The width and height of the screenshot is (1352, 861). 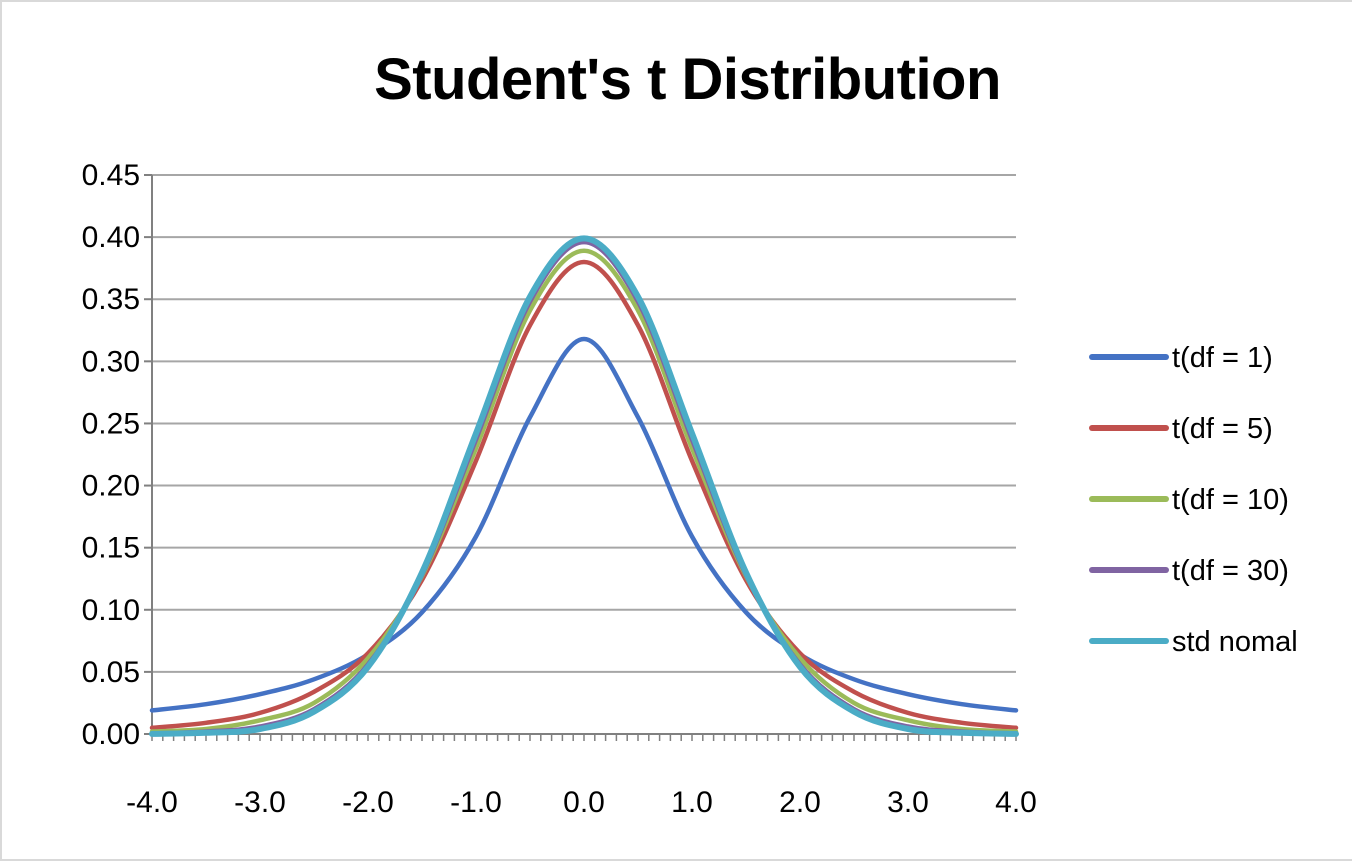 I want to click on x-tick-label: 3.0, so click(x=908, y=802).